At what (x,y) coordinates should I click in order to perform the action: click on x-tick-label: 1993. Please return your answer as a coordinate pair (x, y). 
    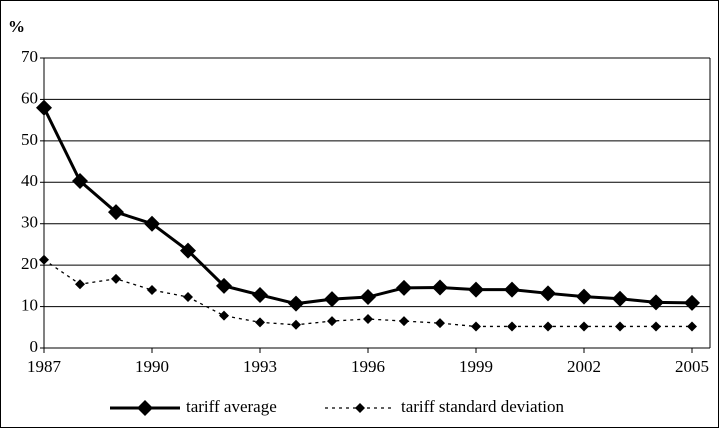
    Looking at the image, I should click on (260, 366).